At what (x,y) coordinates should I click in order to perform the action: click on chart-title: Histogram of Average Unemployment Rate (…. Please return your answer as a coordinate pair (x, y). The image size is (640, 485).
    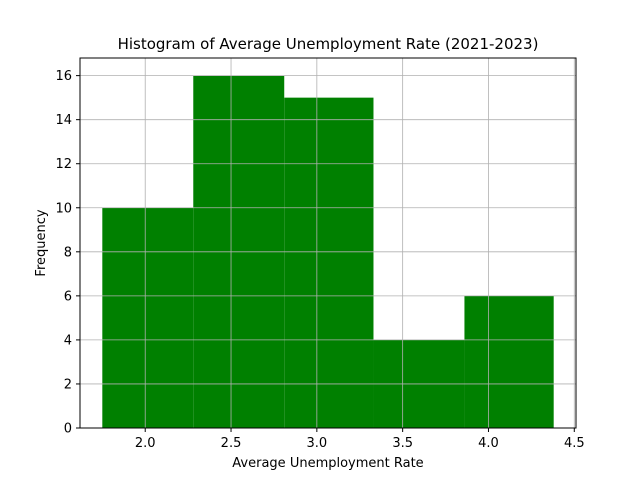
    Looking at the image, I should click on (328, 44).